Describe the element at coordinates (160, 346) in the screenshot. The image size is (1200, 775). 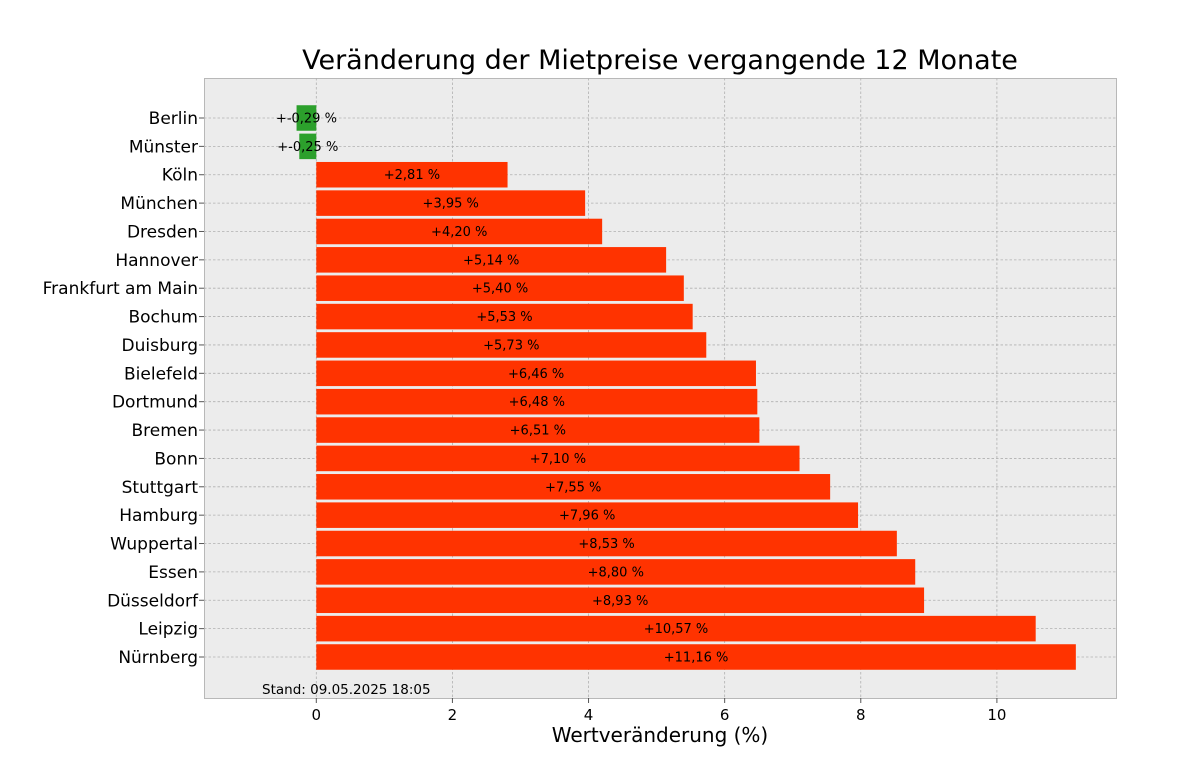
I see `y-tick-label: Duisburg` at that location.